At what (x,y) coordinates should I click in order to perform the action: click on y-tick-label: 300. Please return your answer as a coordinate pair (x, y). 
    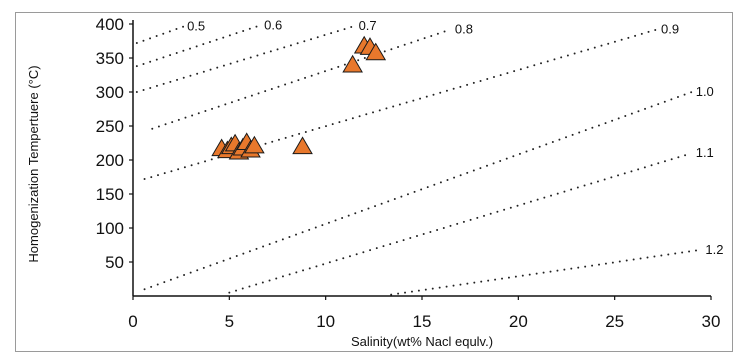
    Looking at the image, I should click on (110, 92).